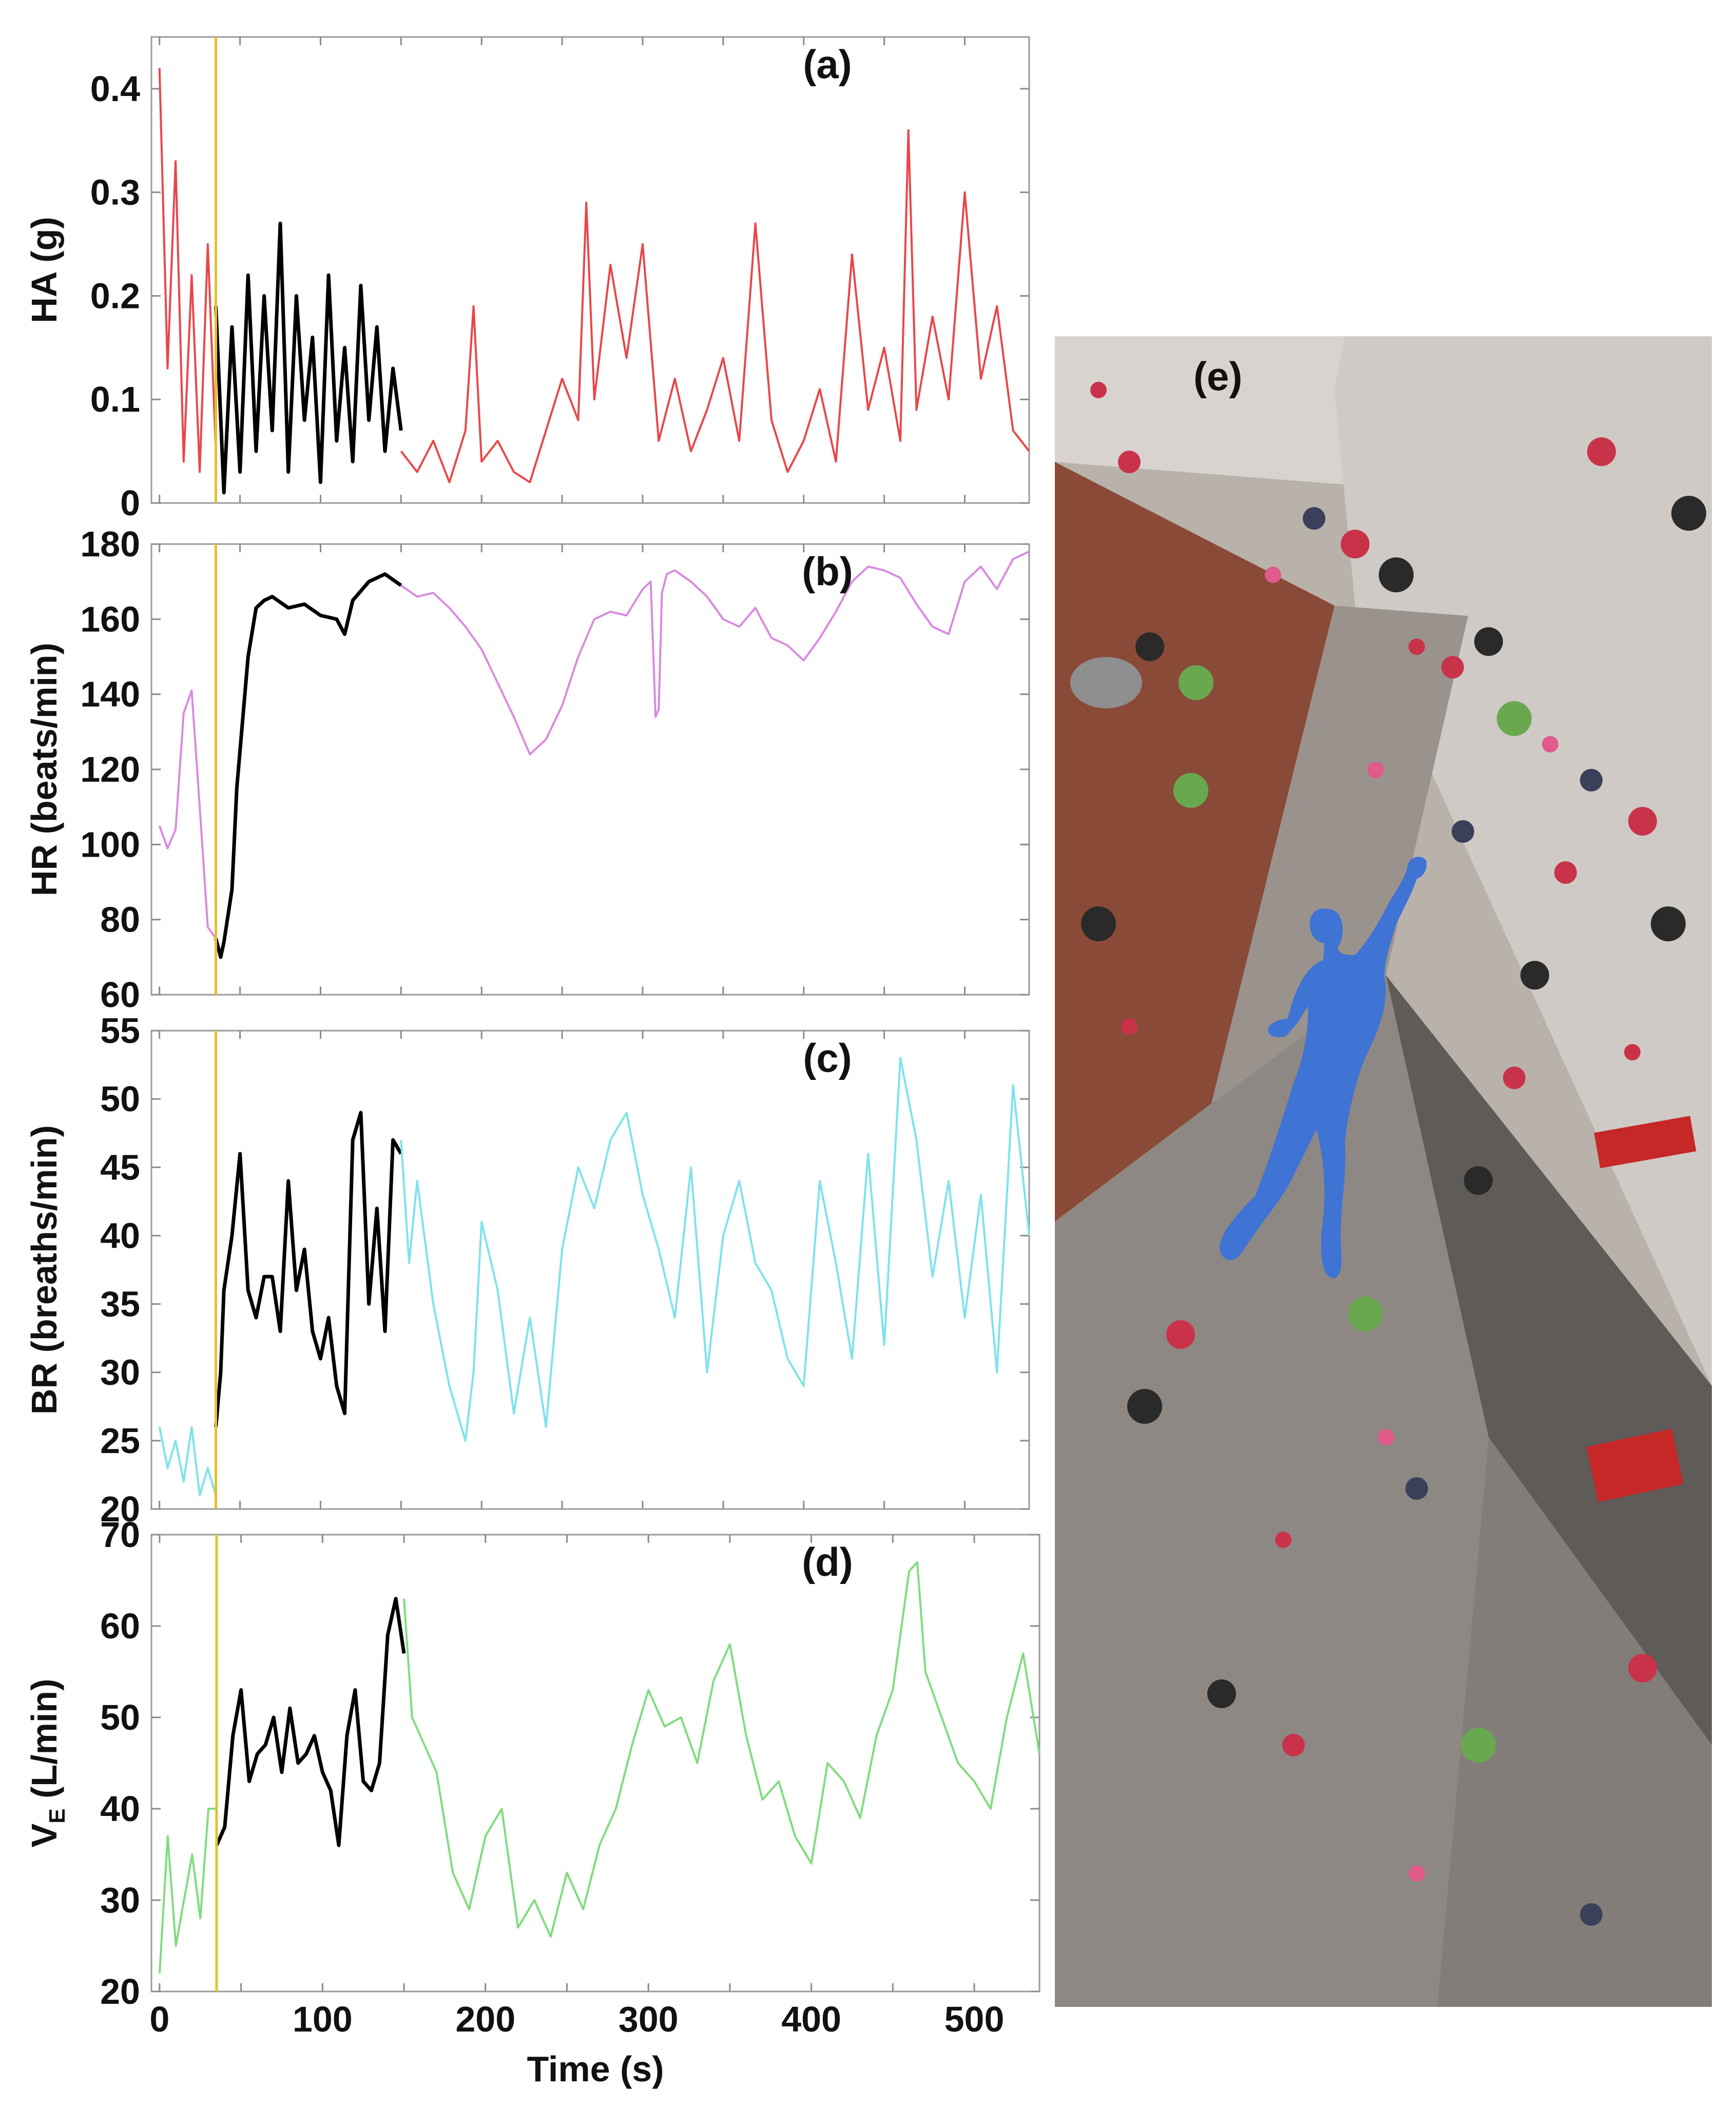 This screenshot has width=1736, height=2108. What do you see at coordinates (485, 2019) in the screenshot?
I see `x-tick-label: 200` at bounding box center [485, 2019].